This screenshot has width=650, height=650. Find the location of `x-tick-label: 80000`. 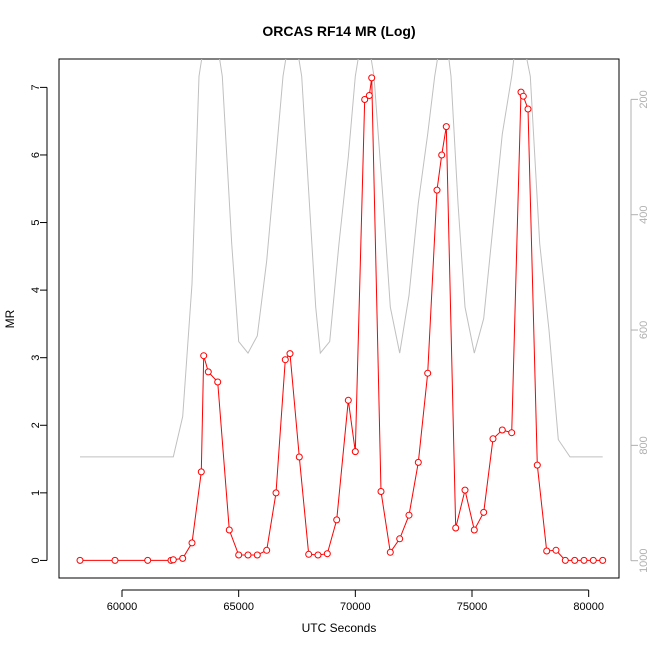

x-tick-label: 80000 is located at coordinates (588, 607).